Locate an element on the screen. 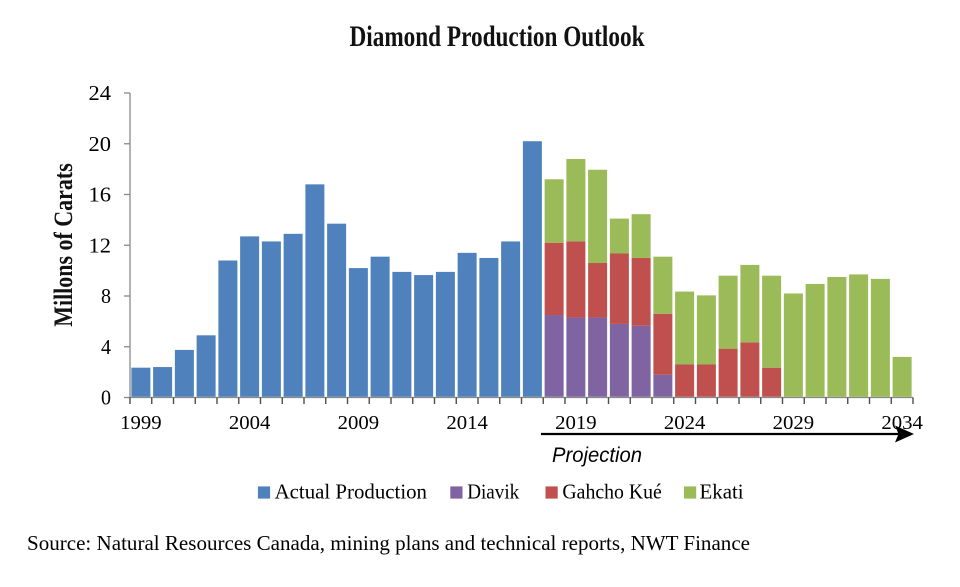 Image resolution: width=960 pixels, height=587 pixels. svg-text: Diamond Production Outlook is located at coordinates (497, 36).